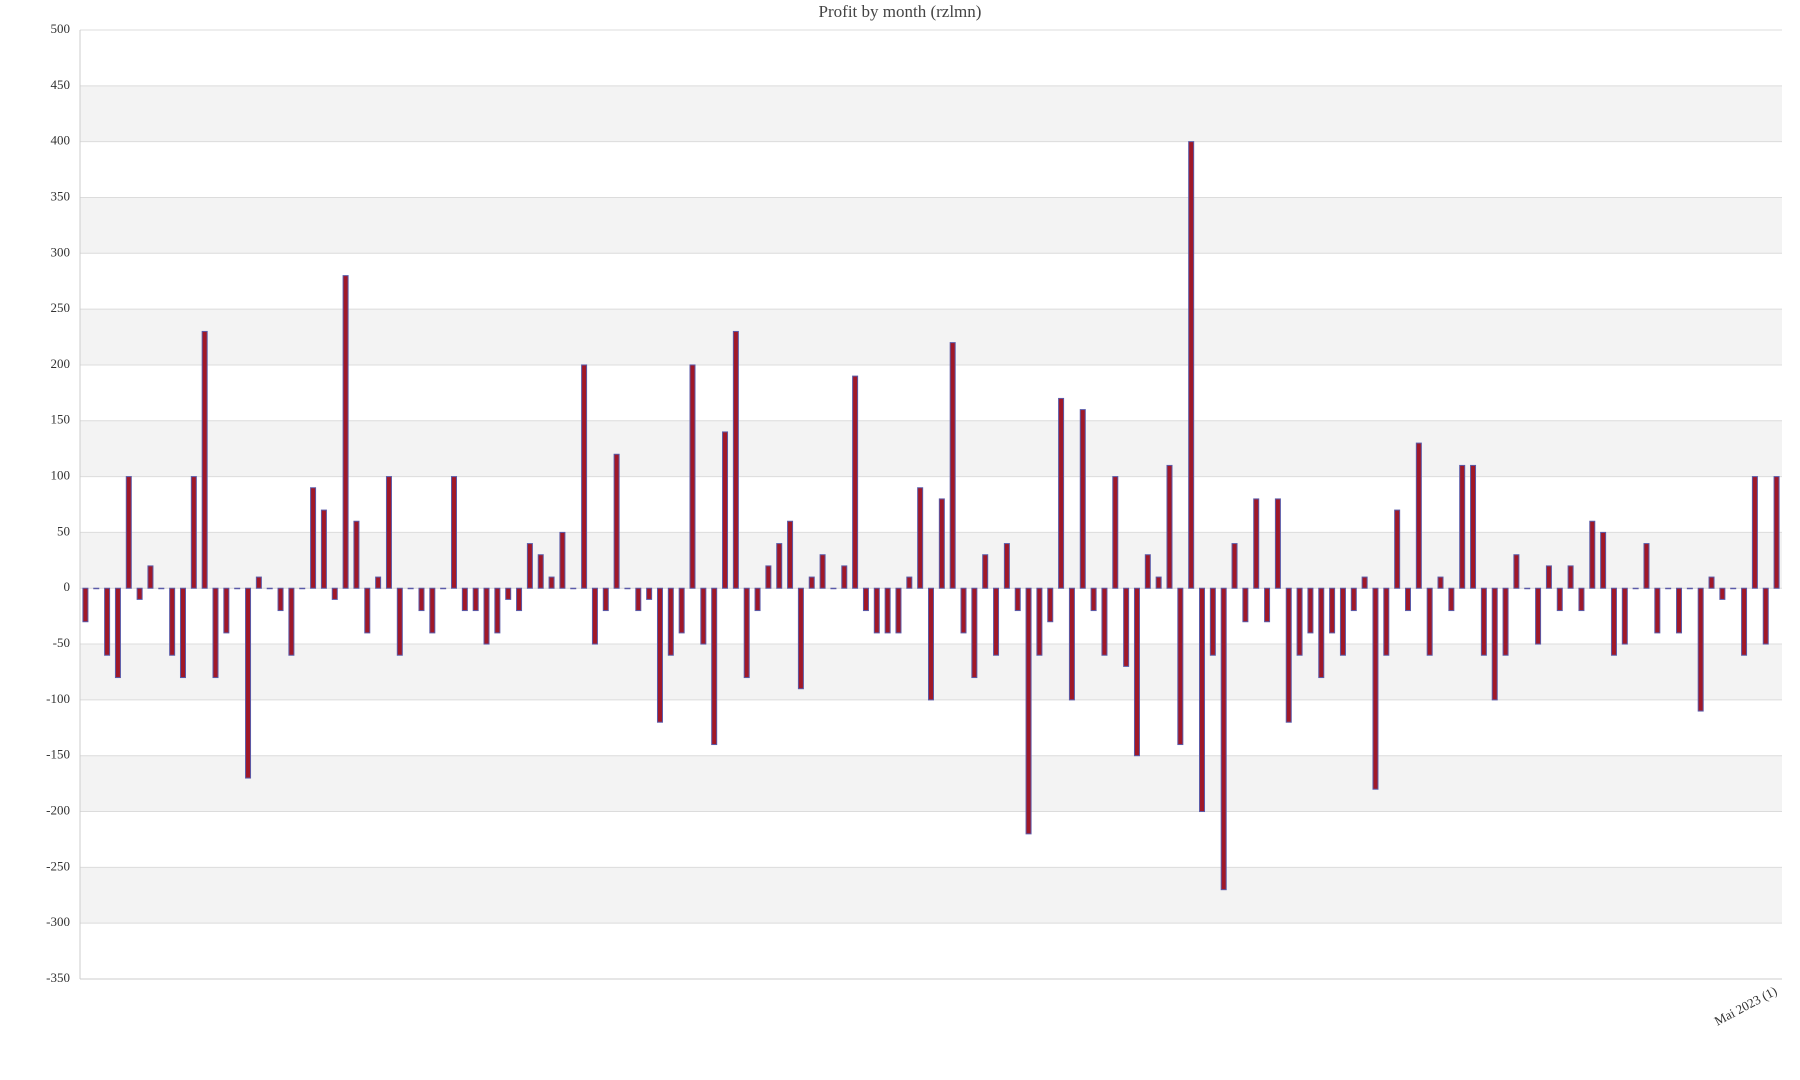 This screenshot has width=1800, height=1080. I want to click on y-tick-label: -300, so click(58, 921).